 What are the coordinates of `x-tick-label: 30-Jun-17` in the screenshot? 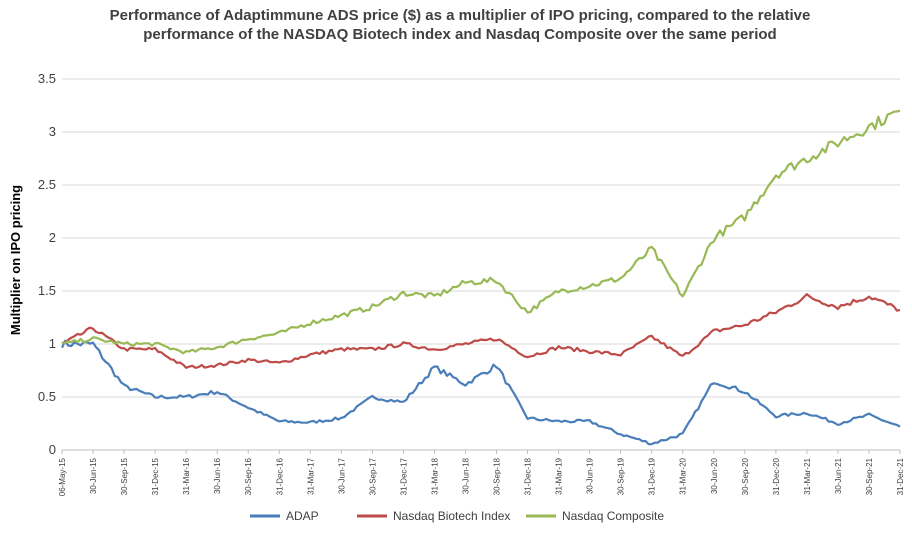 It's located at (341, 475).